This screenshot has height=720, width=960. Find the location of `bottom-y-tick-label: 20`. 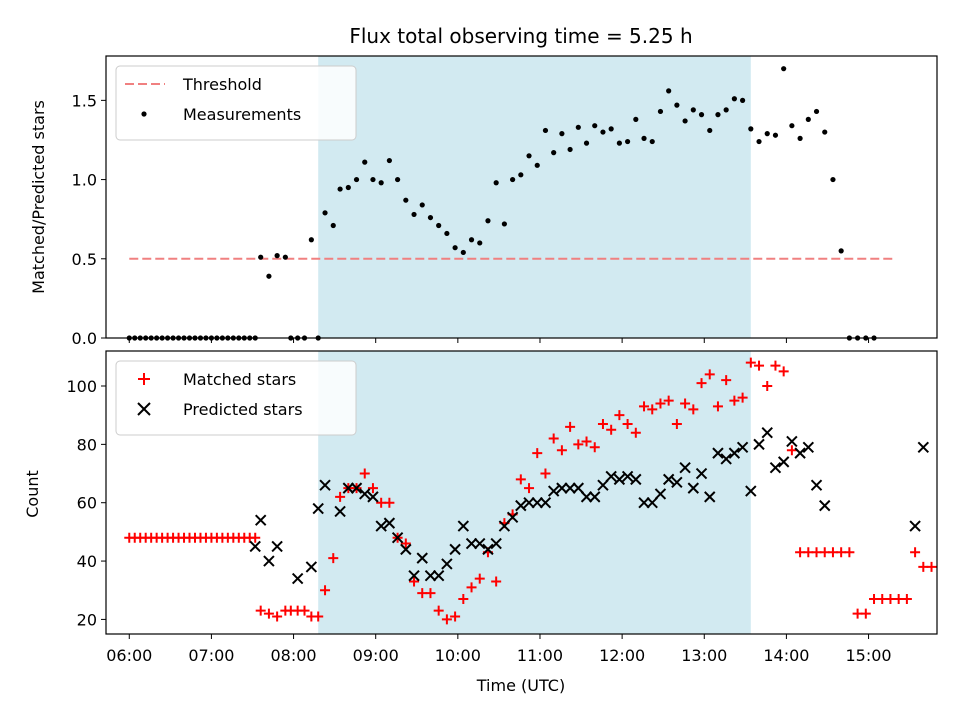

bottom-y-tick-label: 20 is located at coordinates (87, 619).